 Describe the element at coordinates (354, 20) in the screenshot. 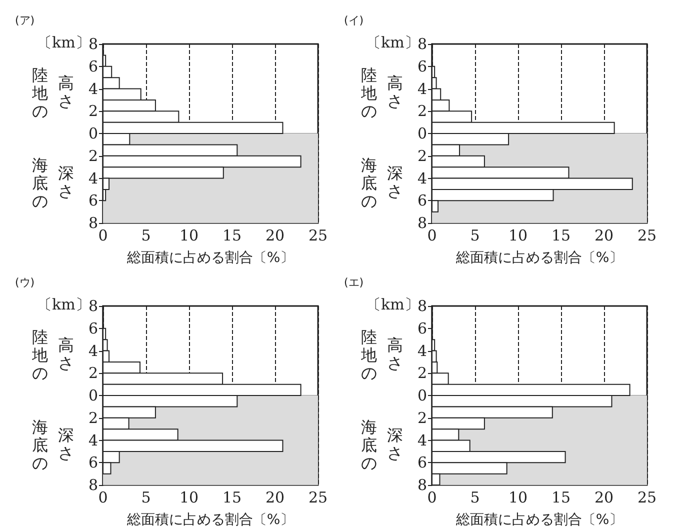

I see `chart-title: (イ)` at that location.